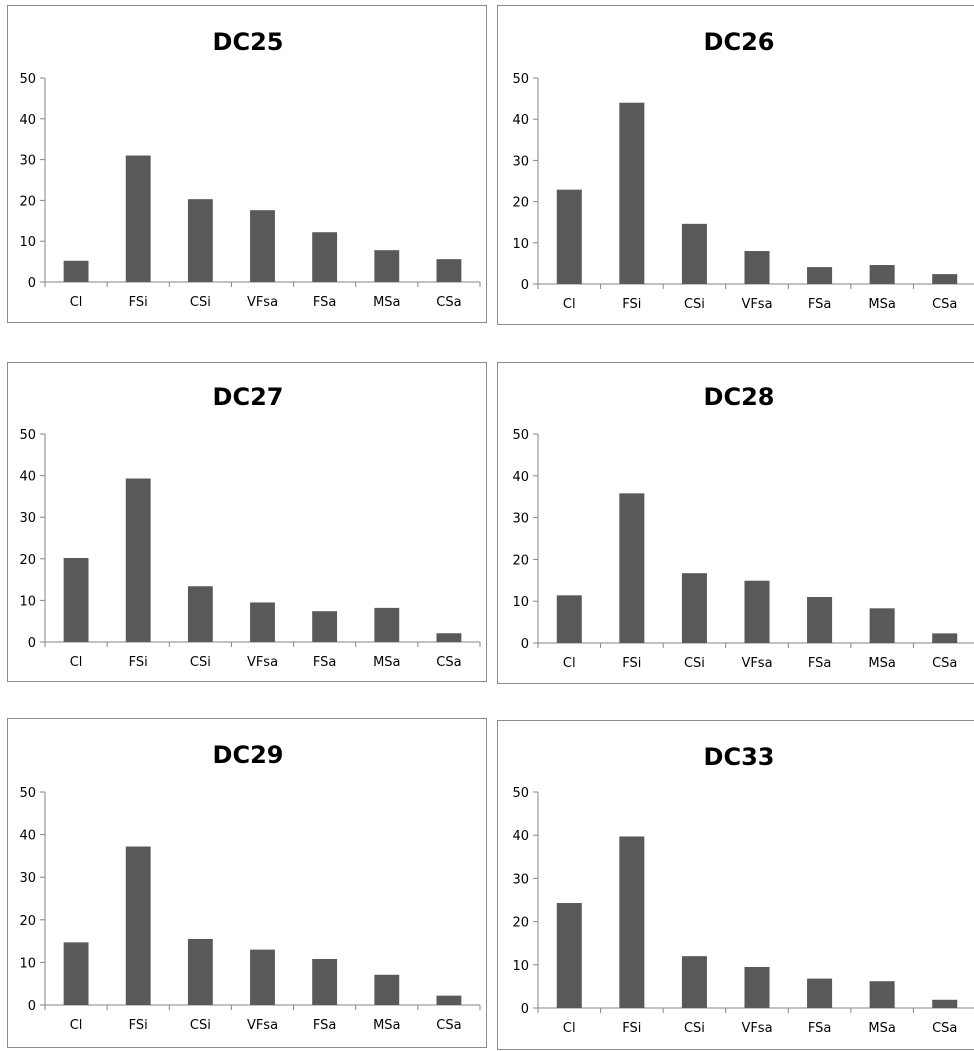  I want to click on chart-panel-dc25: DC25 0 10 20 30 40 50 Cl FSi CSi VFsa FSa MSa CSa, so click(247, 164).